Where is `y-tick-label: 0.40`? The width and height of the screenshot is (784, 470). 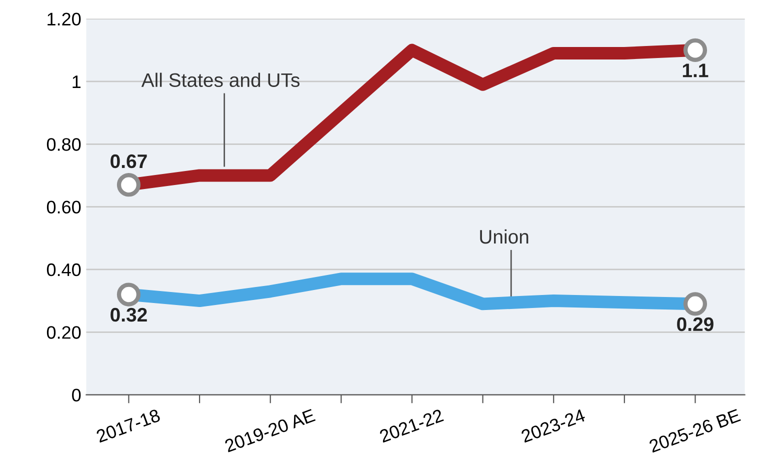 y-tick-label: 0.40 is located at coordinates (63, 269).